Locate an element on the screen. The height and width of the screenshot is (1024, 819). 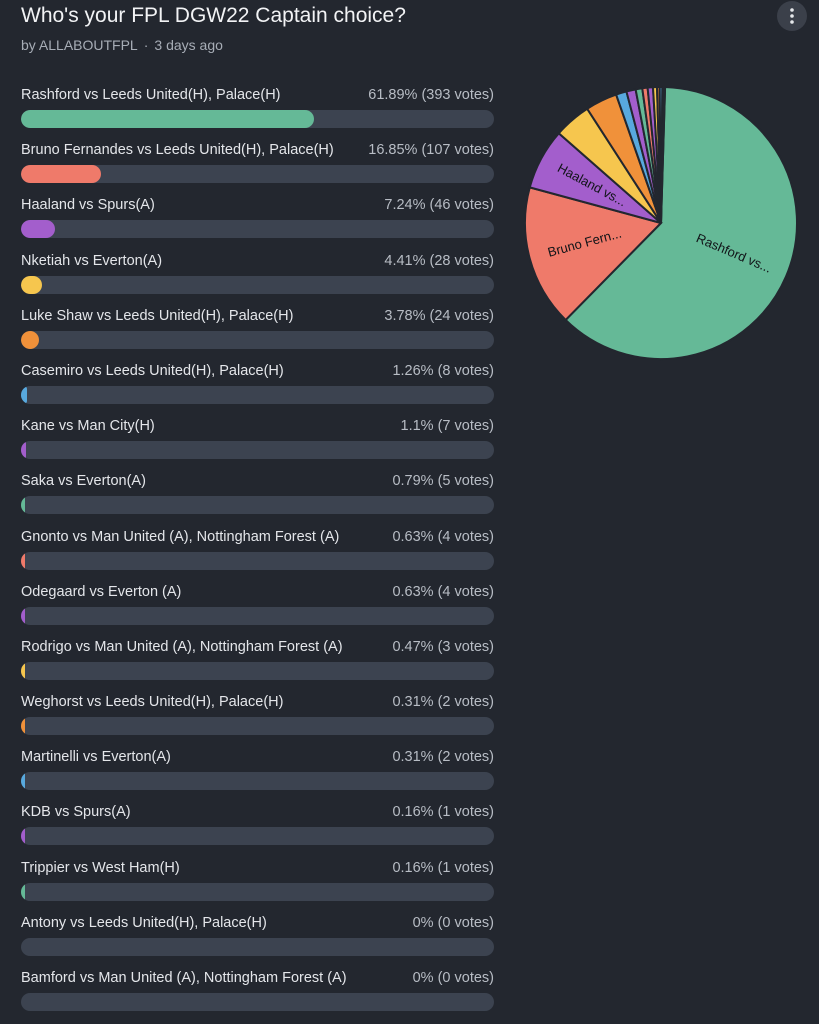
option-label: Kane vs Man City(H) is located at coordinates (88, 426).